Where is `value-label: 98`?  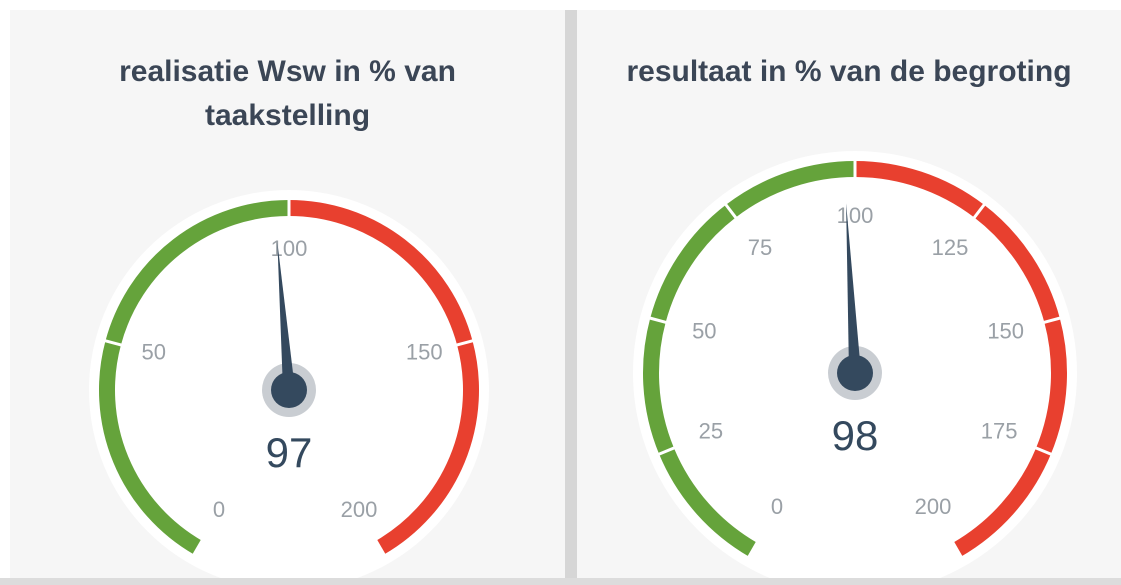
value-label: 98 is located at coordinates (855, 435).